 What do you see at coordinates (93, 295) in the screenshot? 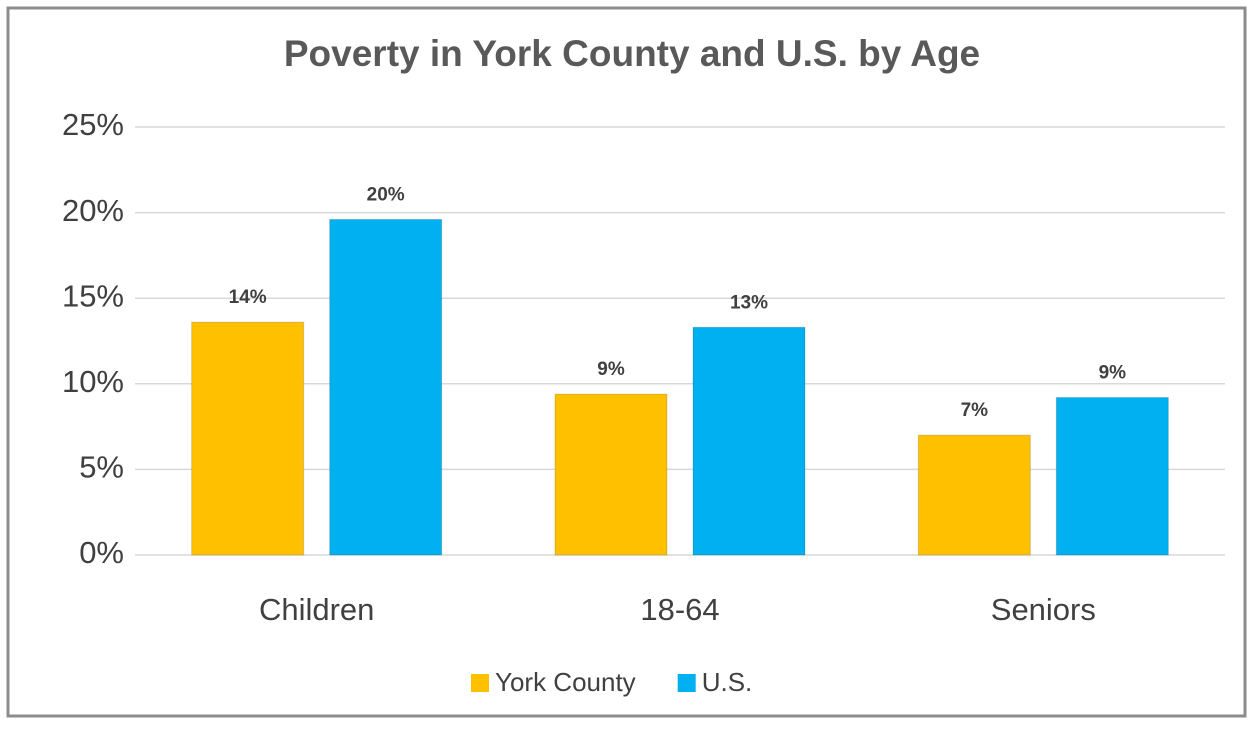
I see `y-tick-label: 15%` at bounding box center [93, 295].